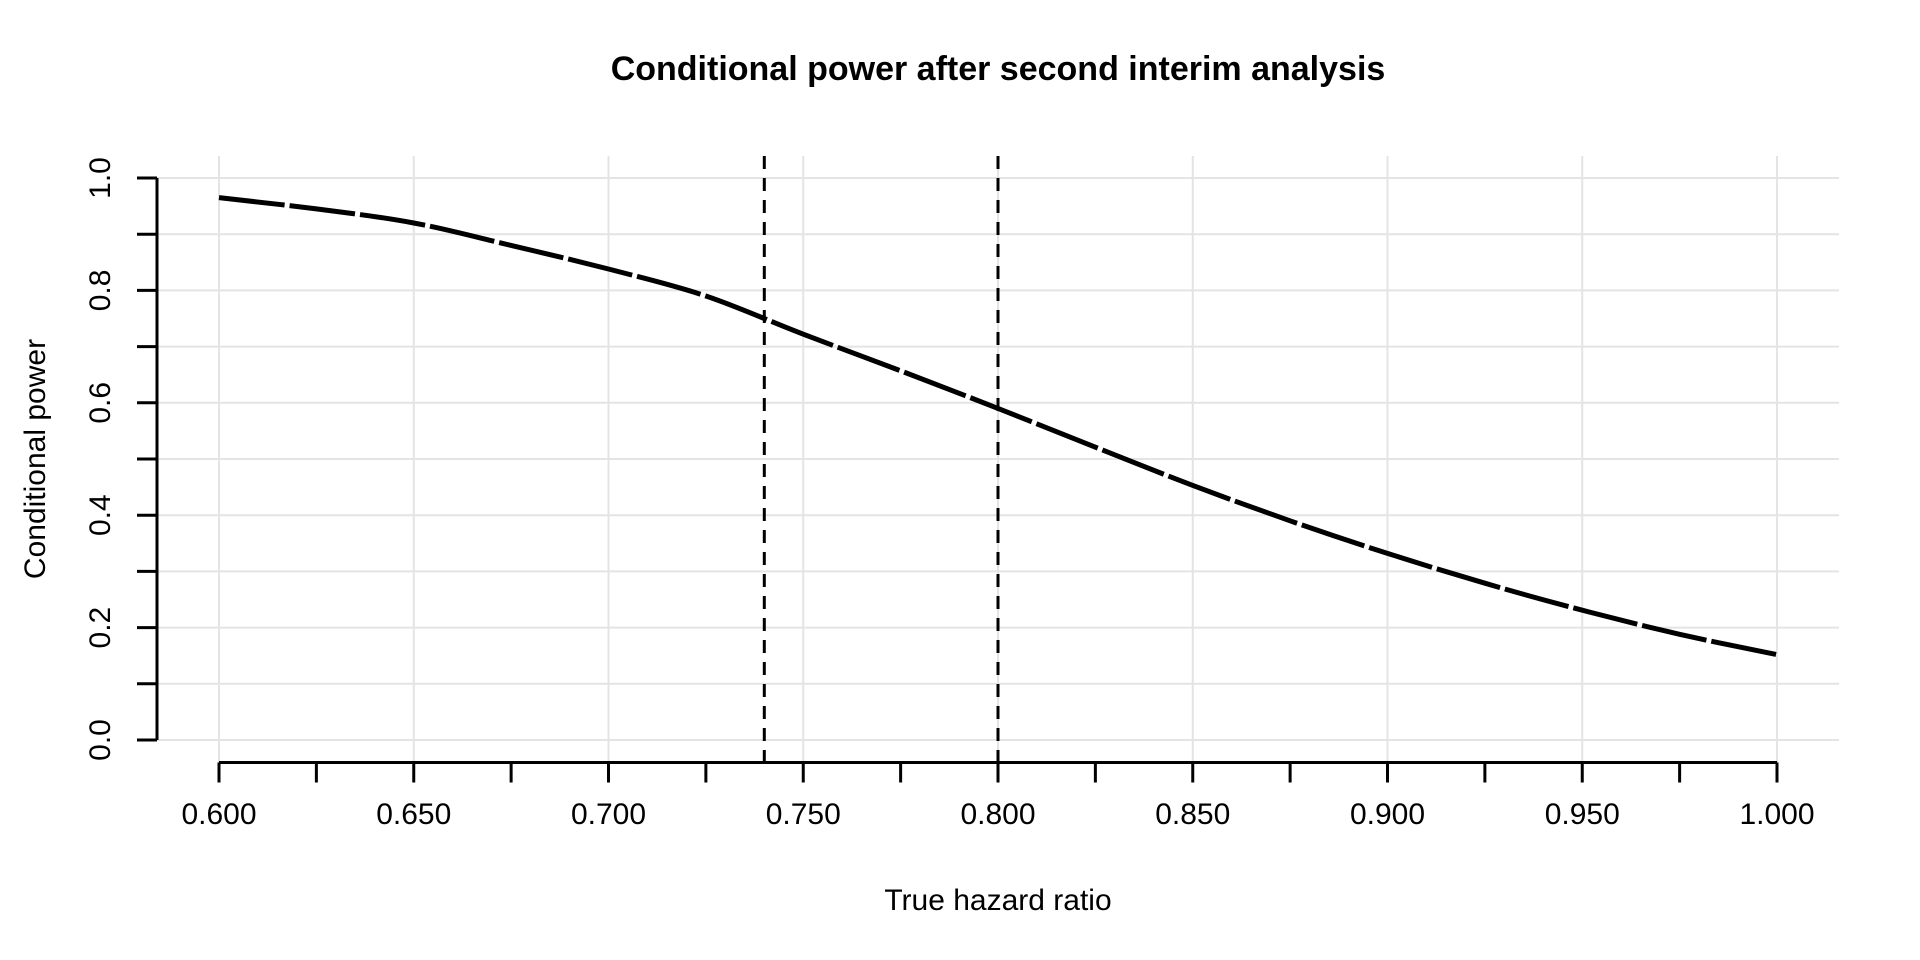 The height and width of the screenshot is (960, 1920). Describe the element at coordinates (997, 900) in the screenshot. I see `x-axis-title: True hazard ratio` at that location.